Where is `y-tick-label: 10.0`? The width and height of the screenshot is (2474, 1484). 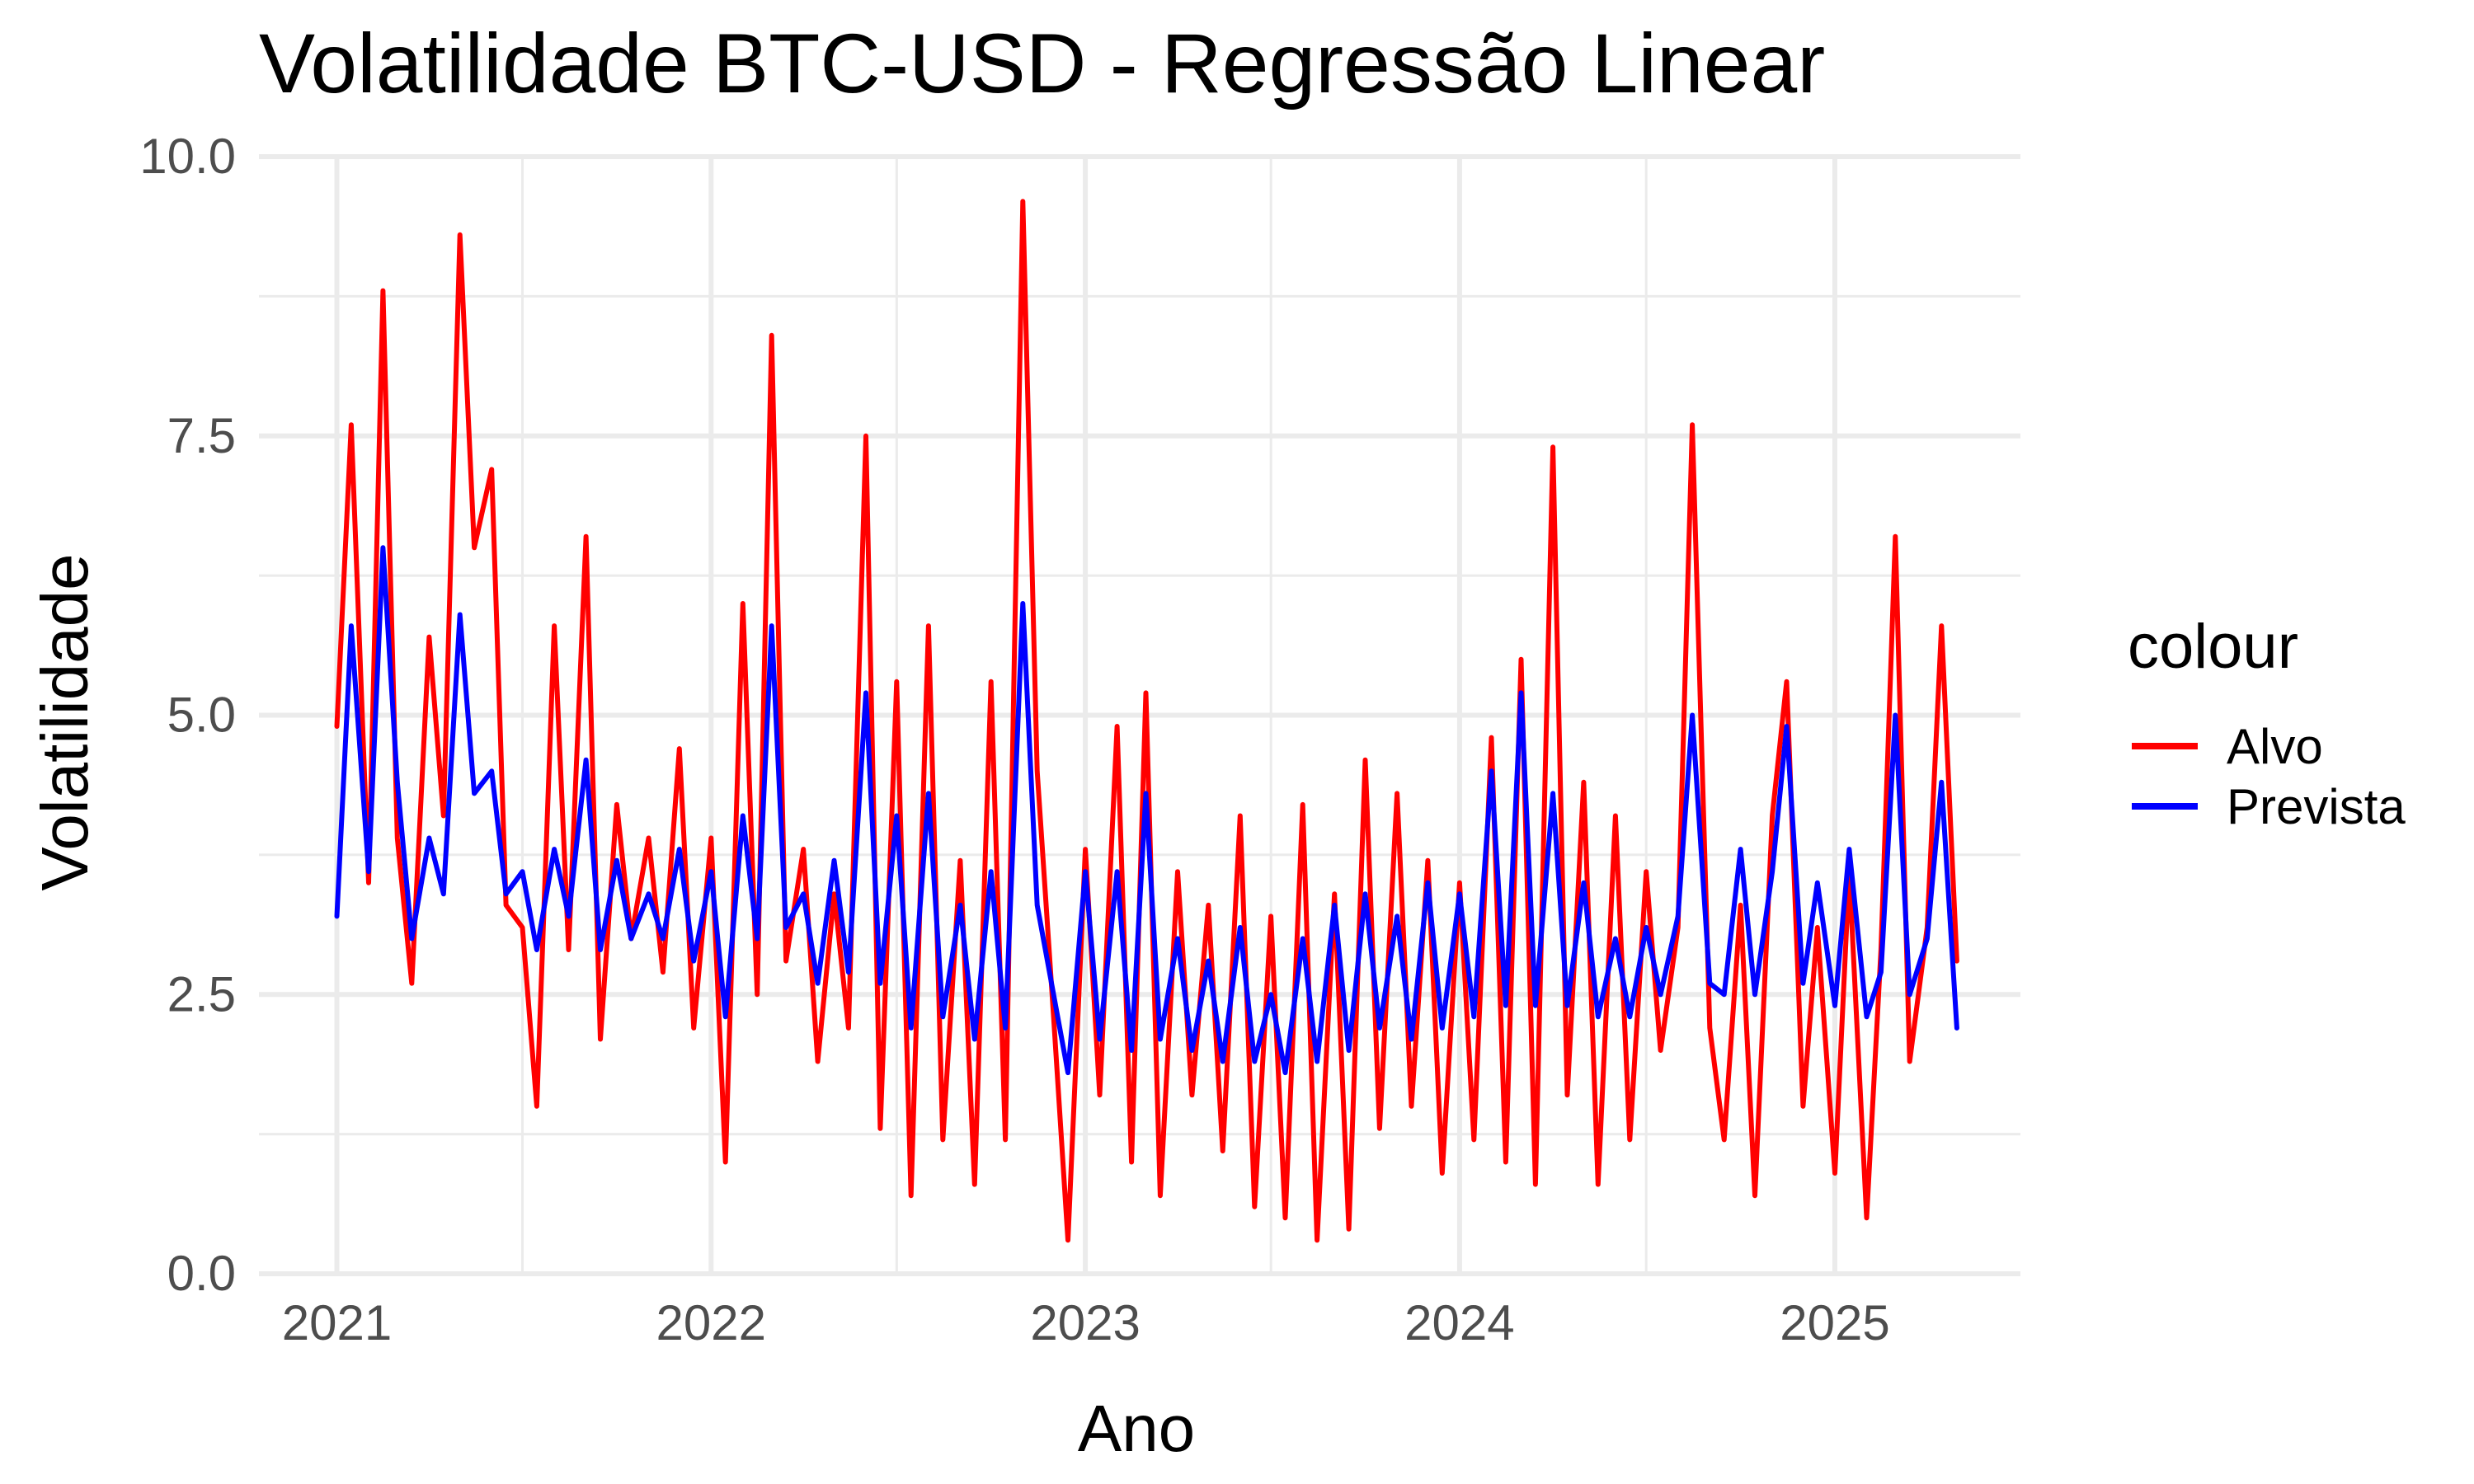
y-tick-label: 10.0 is located at coordinates (187, 156).